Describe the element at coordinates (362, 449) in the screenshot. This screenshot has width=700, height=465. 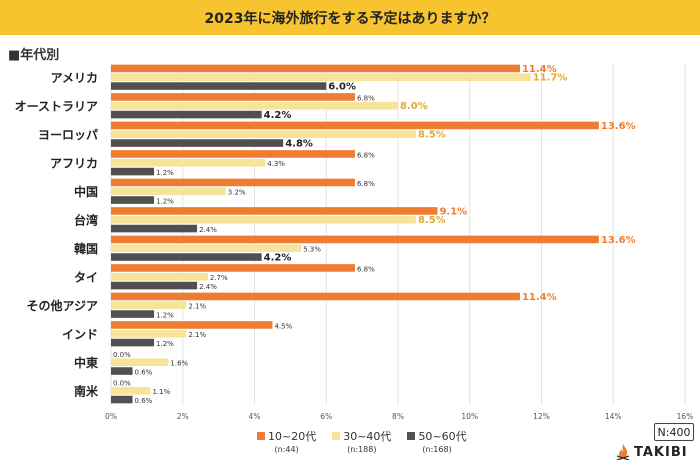
I see `legend-n-30-40: (n:188)` at that location.